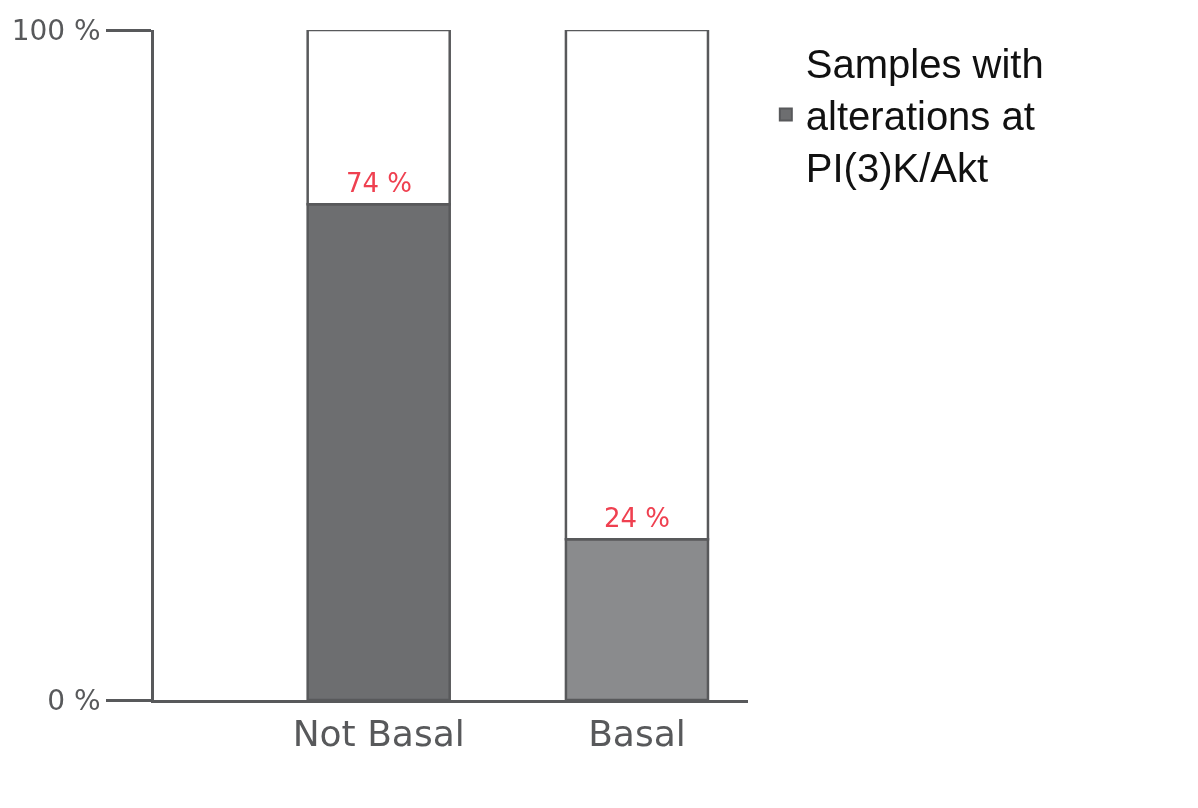 The width and height of the screenshot is (1198, 808). Describe the element at coordinates (56, 30) in the screenshot. I see `y-tick-label: 100 %` at that location.